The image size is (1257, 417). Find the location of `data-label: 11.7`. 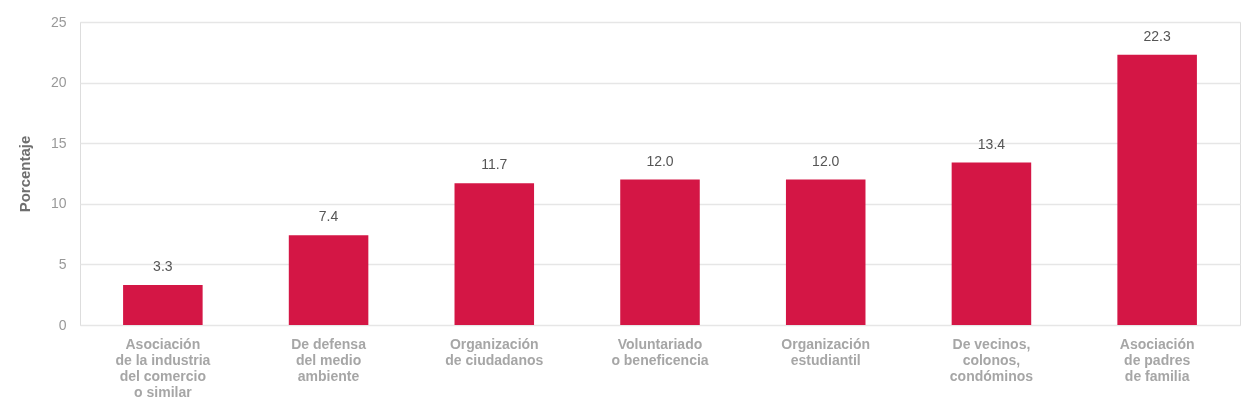

data-label: 11.7 is located at coordinates (494, 164).